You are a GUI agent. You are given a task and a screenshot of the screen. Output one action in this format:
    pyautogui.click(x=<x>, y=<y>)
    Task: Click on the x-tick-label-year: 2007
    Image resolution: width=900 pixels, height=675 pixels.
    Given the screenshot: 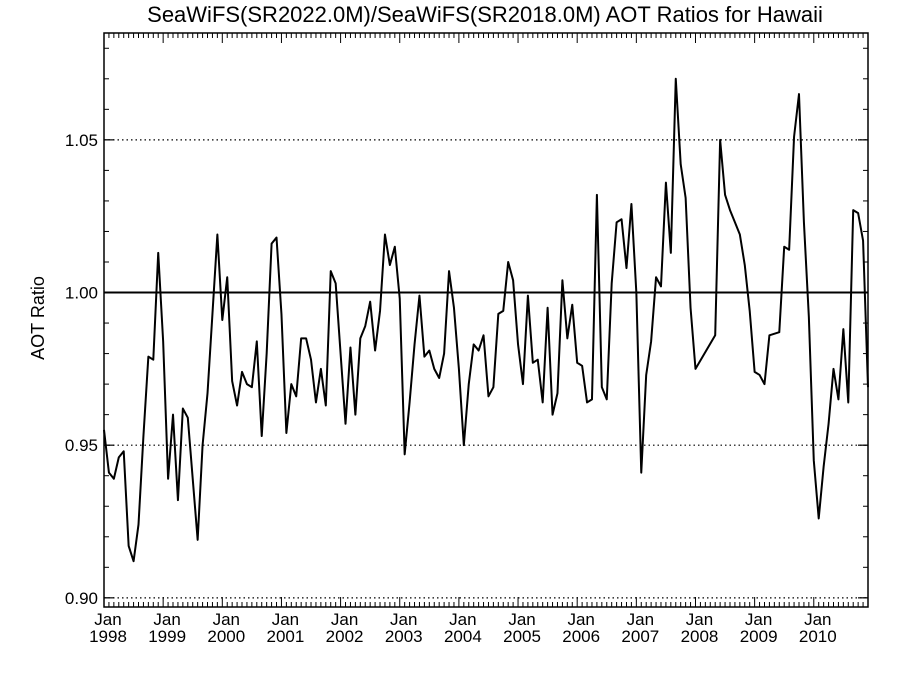 What is the action you would take?
    pyautogui.click(x=640, y=636)
    